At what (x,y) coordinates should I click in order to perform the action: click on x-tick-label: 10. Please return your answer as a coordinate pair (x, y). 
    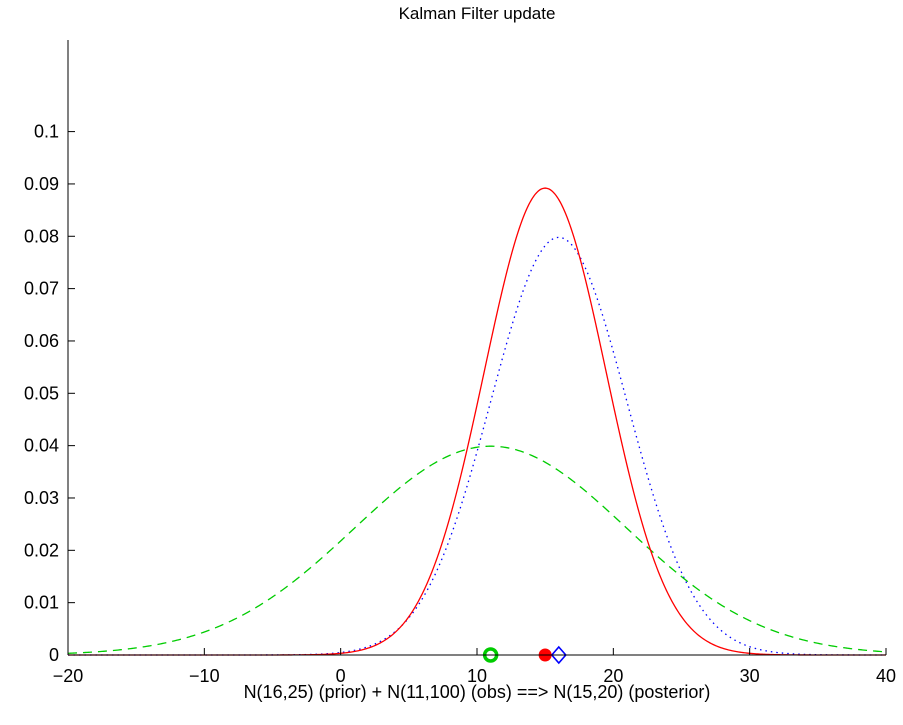
    Looking at the image, I should click on (477, 676).